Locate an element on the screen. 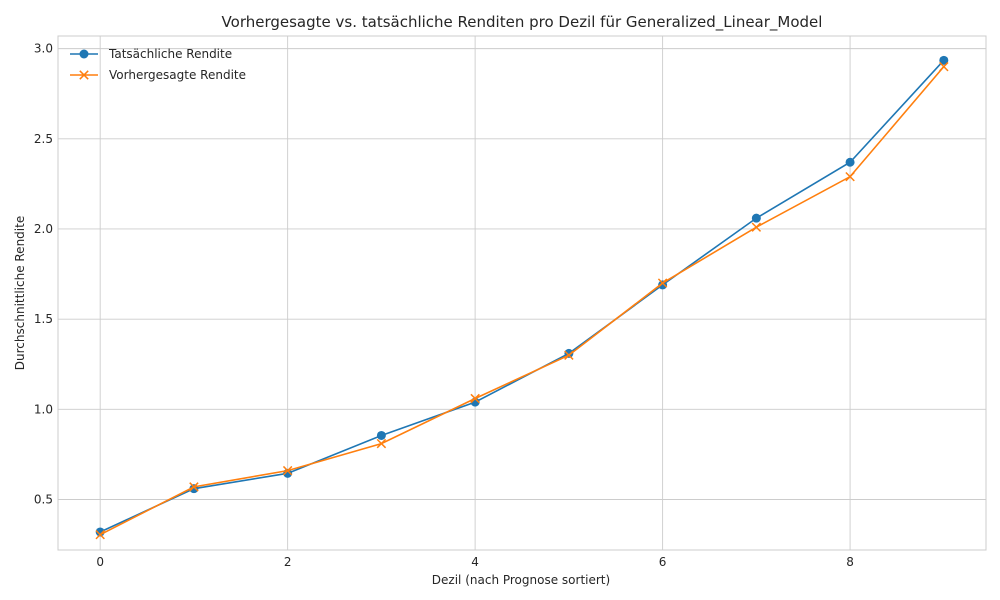  x-tick-label: 4 is located at coordinates (475, 562).